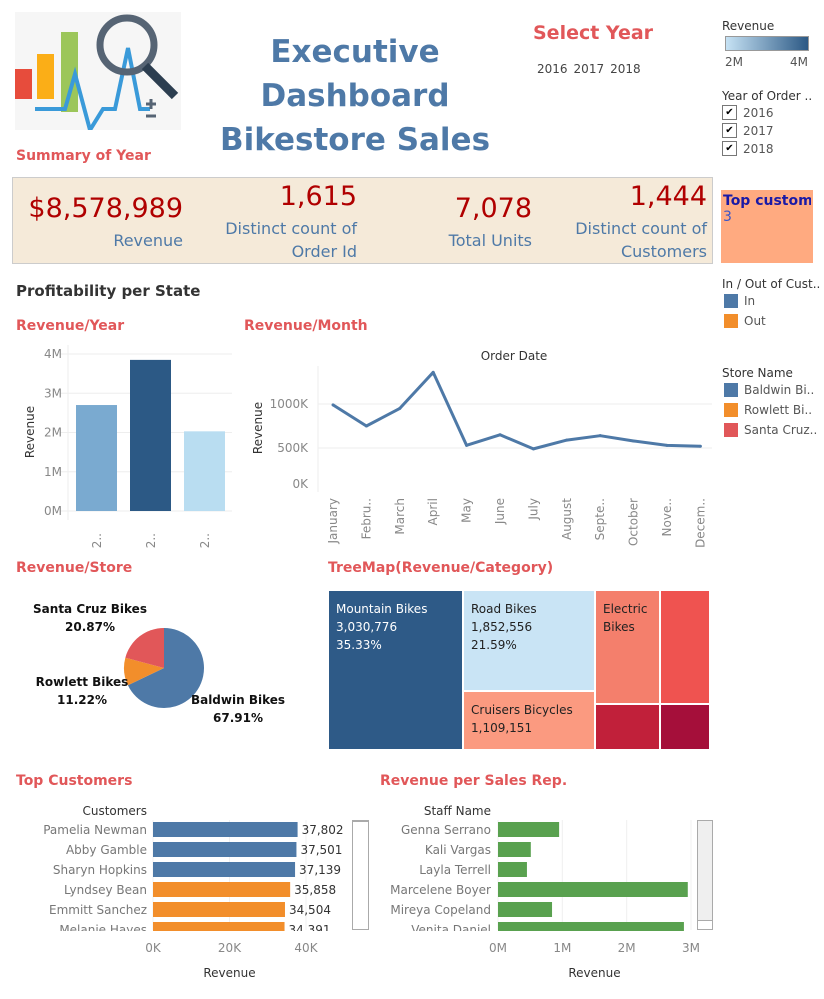 The image size is (824, 999). What do you see at coordinates (516, 410) in the screenshot?
I see `revenue-line` at bounding box center [516, 410].